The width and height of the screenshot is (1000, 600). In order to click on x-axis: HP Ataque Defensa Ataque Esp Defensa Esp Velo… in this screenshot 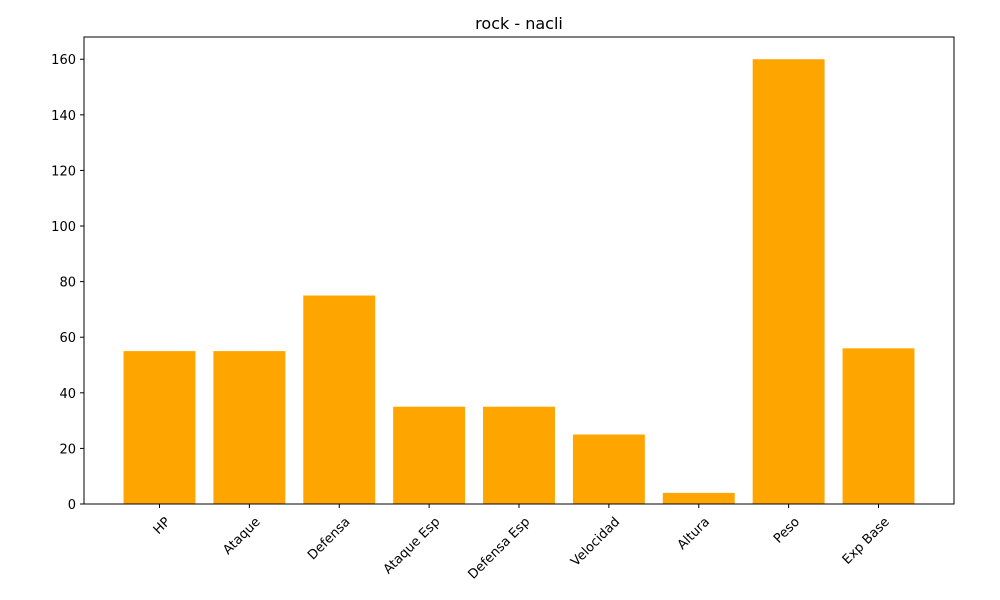, I will do `click(522, 543)`.